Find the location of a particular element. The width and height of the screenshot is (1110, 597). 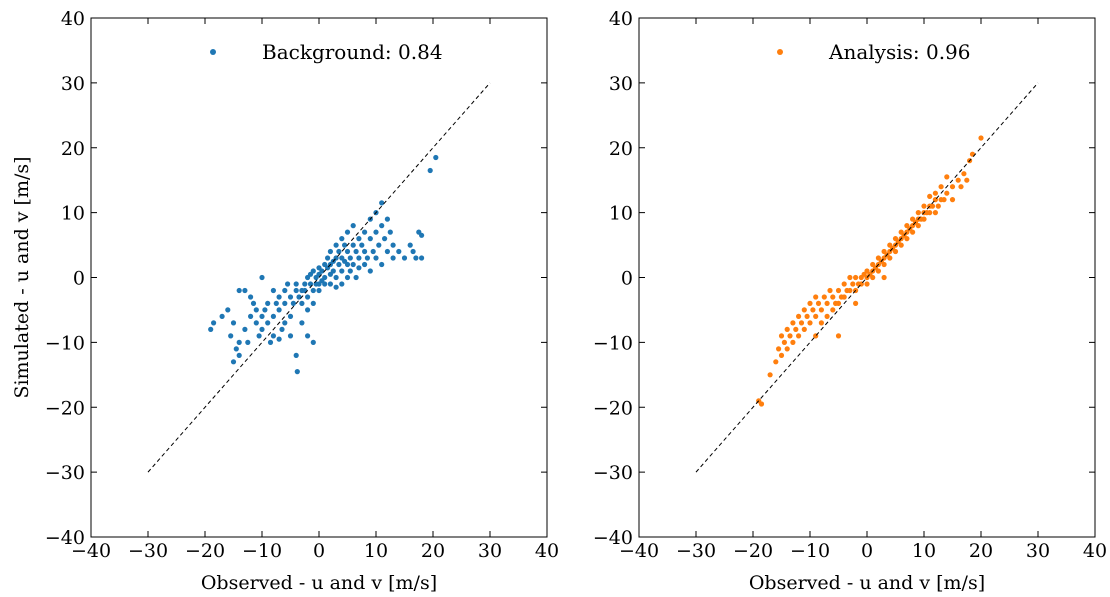

x-tick-label: −10 is located at coordinates (262, 551).